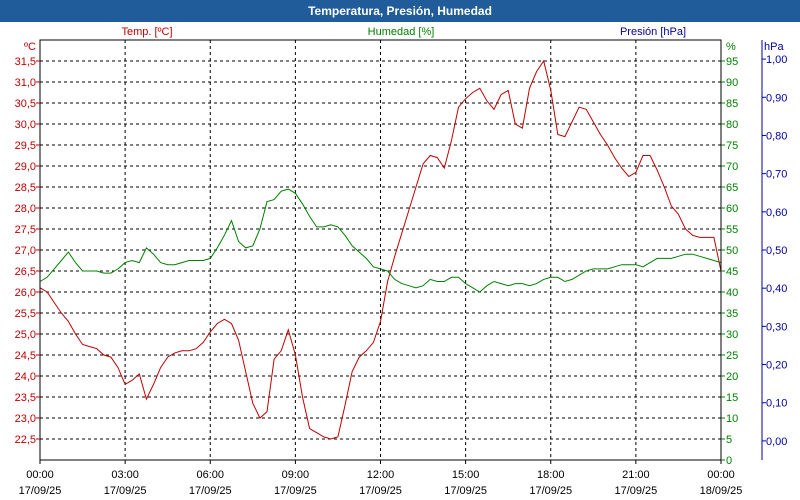 The image size is (800, 500). What do you see at coordinates (732, 251) in the screenshot?
I see `humidity-tick-label: 50` at bounding box center [732, 251].